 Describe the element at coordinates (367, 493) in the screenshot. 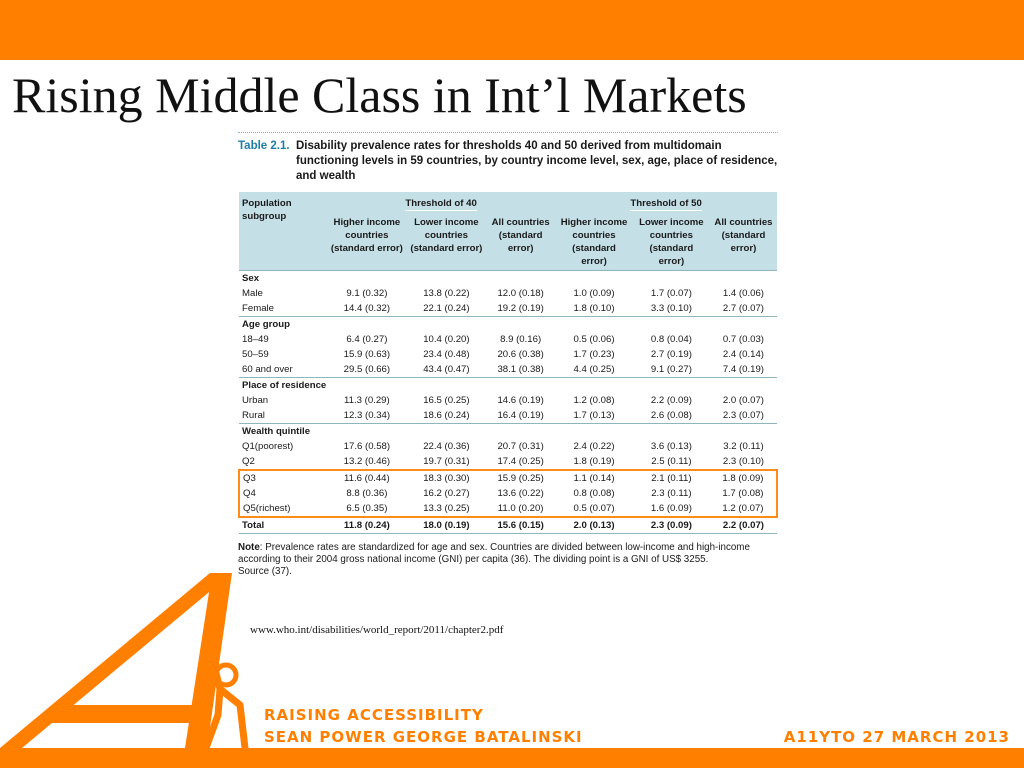

I see `table-cell: 8.8 (0.36)` at that location.